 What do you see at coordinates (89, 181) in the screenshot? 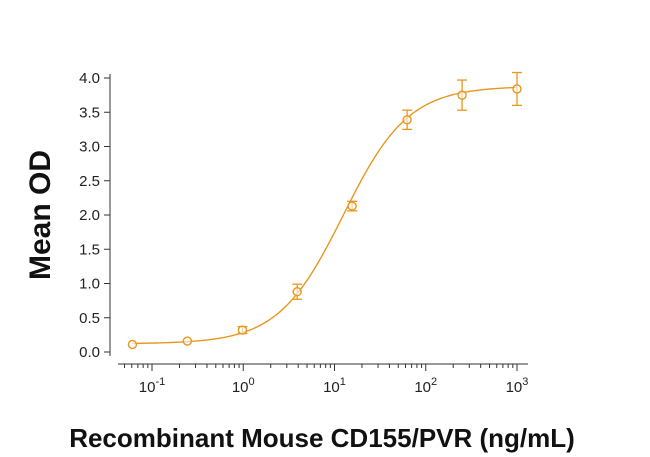
I see `y-tick-label: 2.5` at bounding box center [89, 181].